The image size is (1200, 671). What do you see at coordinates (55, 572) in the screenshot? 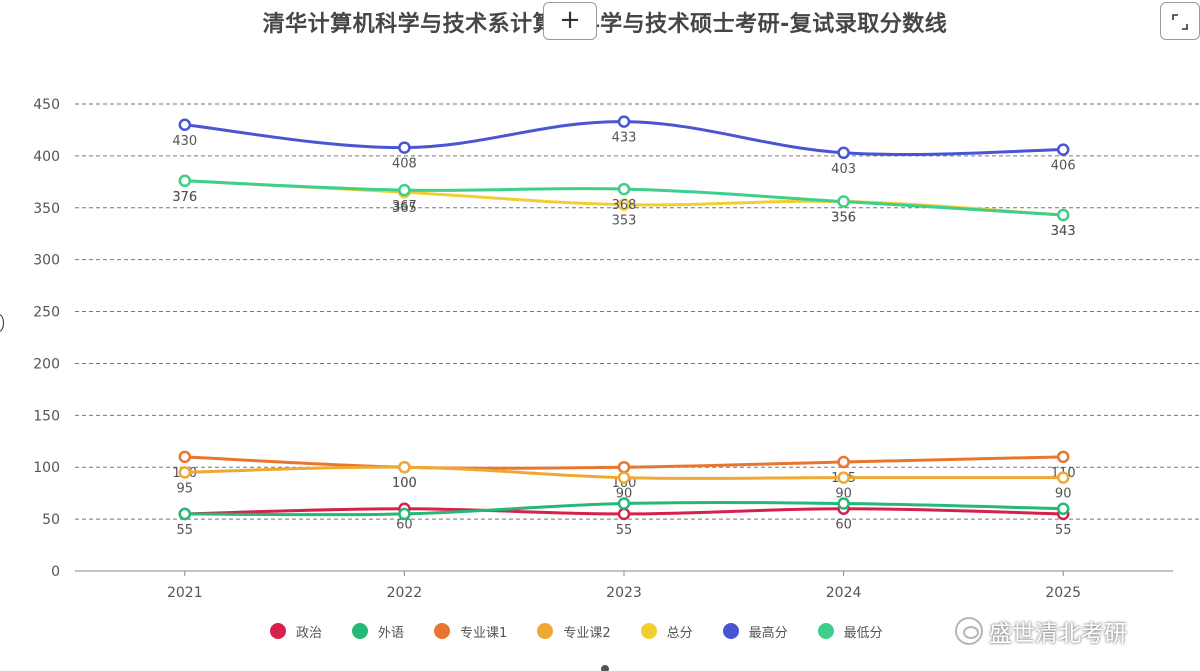
I see `y-tick-label: 0` at bounding box center [55, 572].